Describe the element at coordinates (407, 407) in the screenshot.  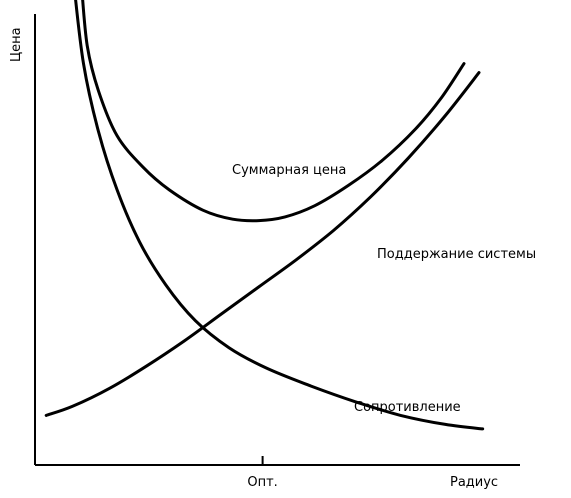
I see `label-resistance: Сопротивление` at that location.